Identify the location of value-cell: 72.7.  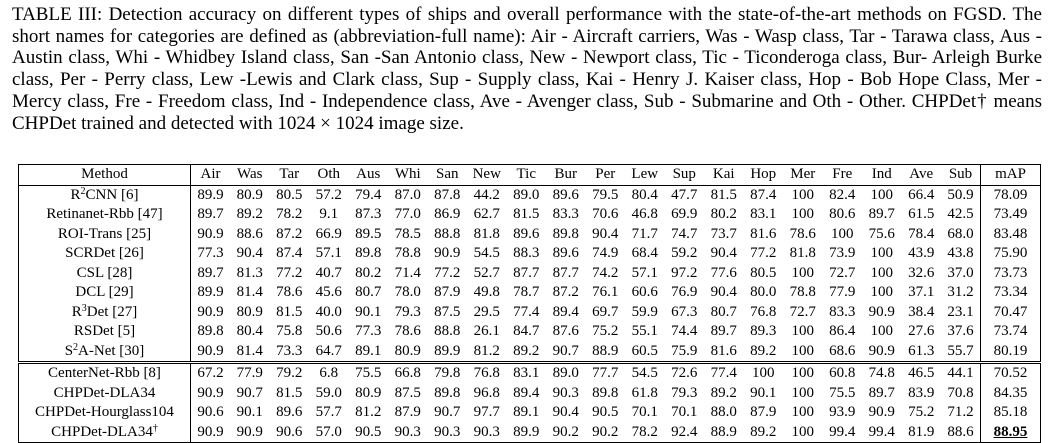
(842, 272).